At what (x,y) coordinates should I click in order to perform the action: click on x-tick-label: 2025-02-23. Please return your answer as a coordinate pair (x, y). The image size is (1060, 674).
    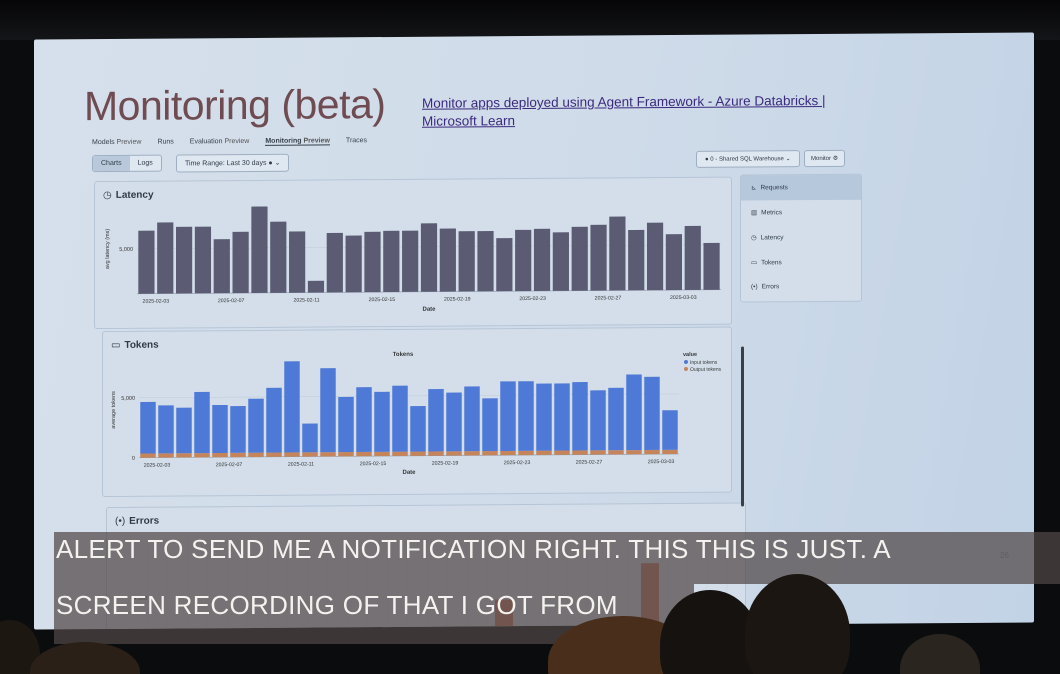
    Looking at the image, I should click on (532, 299).